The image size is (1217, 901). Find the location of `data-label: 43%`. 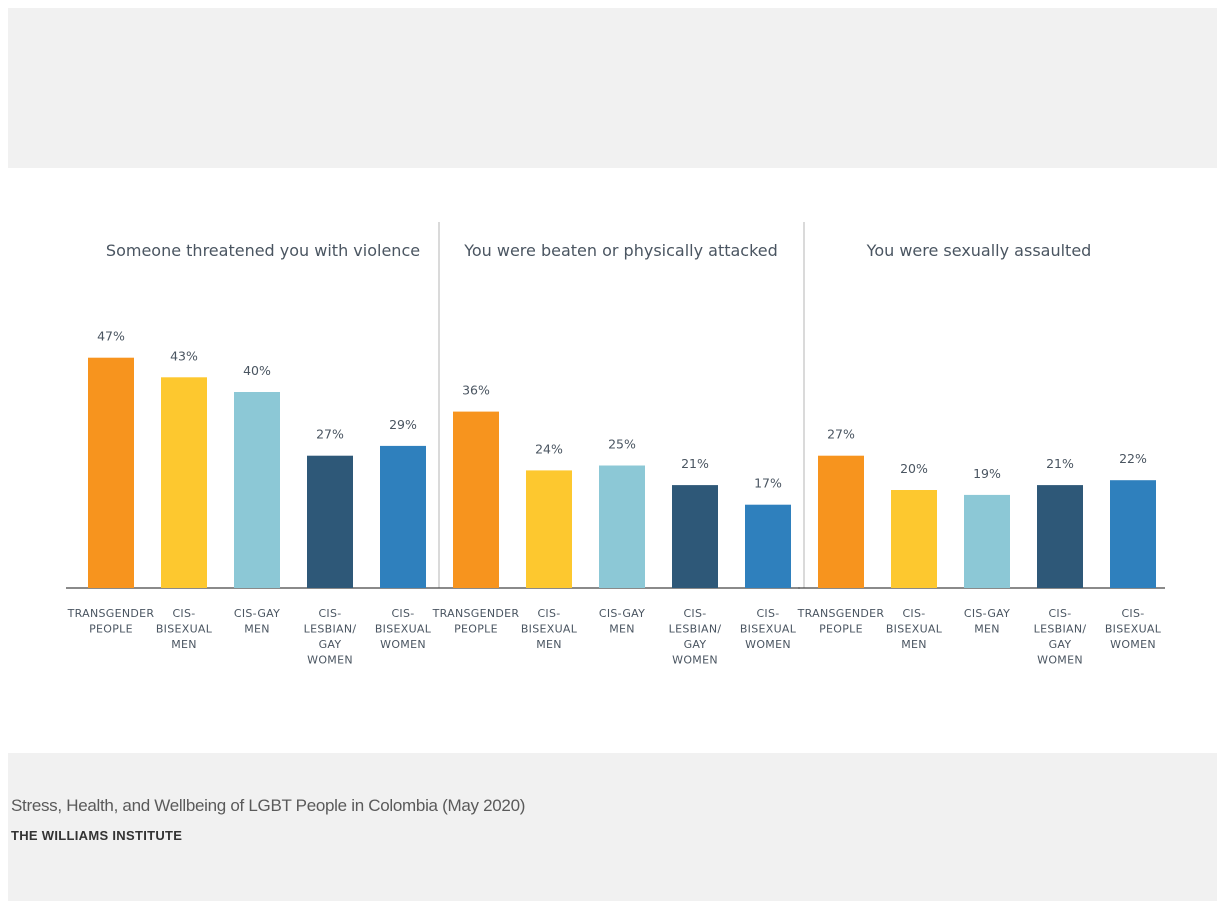

data-label: 43% is located at coordinates (184, 355).